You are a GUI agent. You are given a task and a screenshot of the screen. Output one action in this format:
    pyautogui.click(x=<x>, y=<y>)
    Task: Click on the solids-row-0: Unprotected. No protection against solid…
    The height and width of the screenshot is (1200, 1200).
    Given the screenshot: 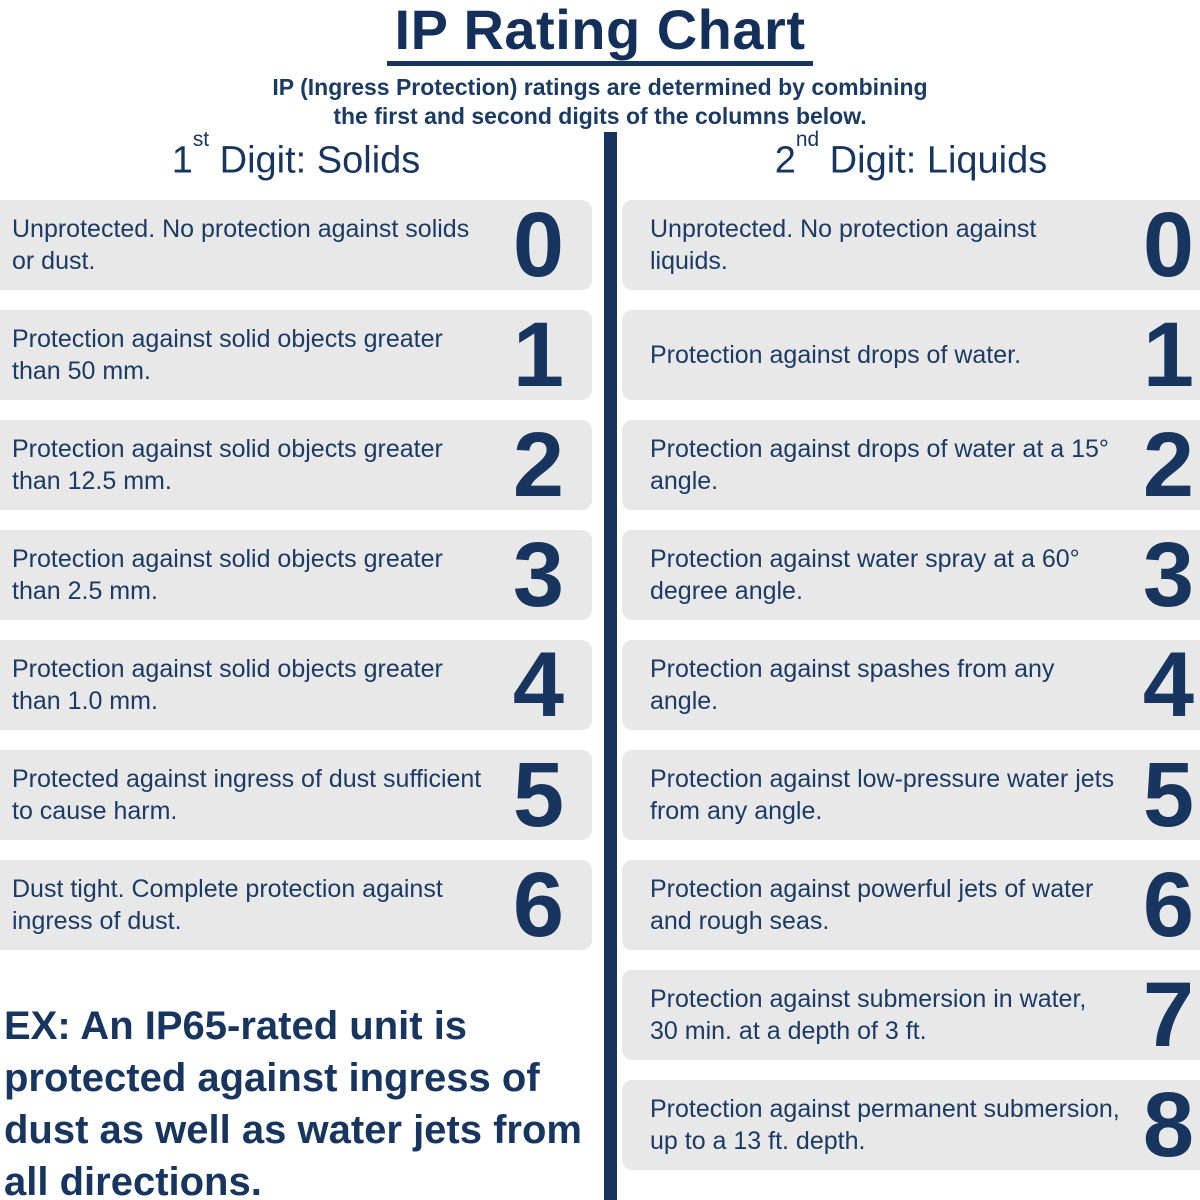 What is the action you would take?
    pyautogui.click(x=296, y=244)
    